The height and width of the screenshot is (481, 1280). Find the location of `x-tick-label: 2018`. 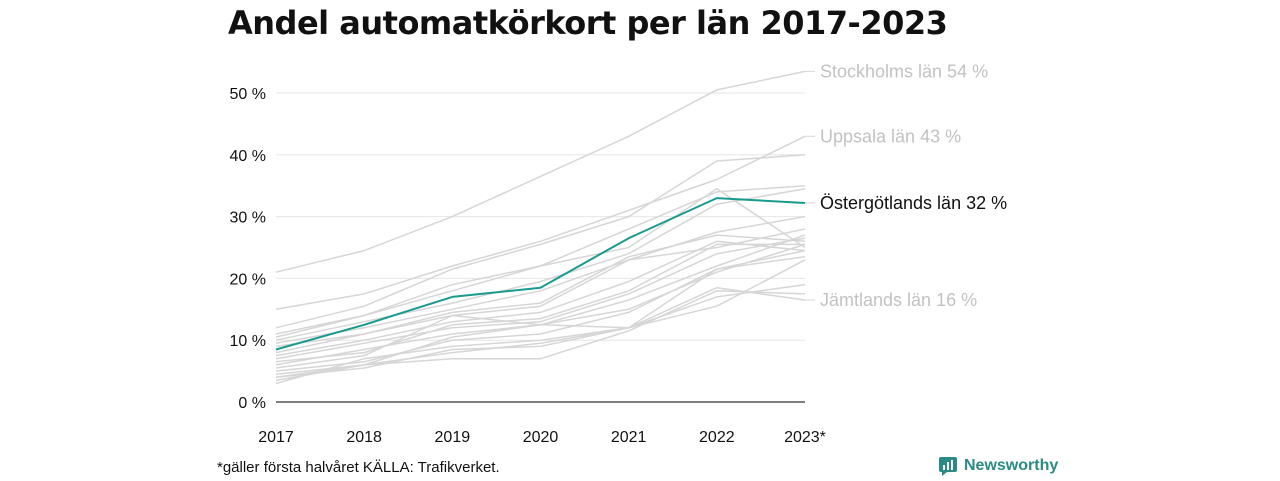

x-tick-label: 2018 is located at coordinates (364, 437).